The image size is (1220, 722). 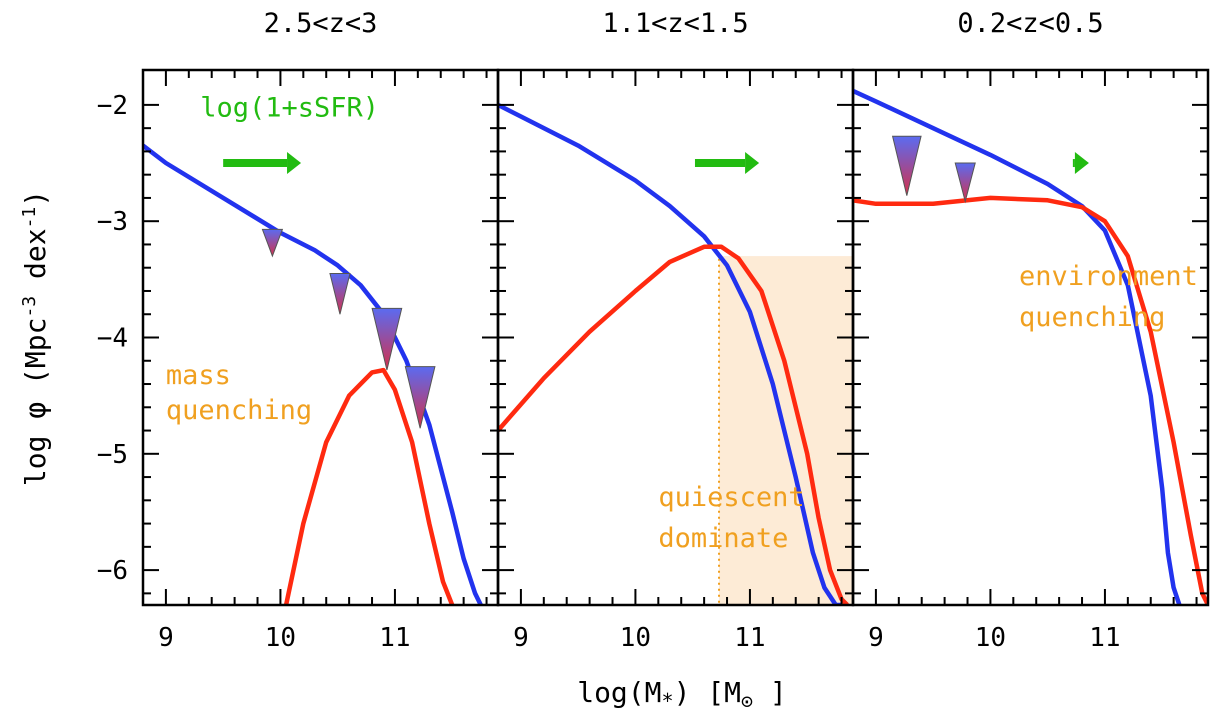 What do you see at coordinates (112, 222) in the screenshot?
I see `y-tick-label: −3` at bounding box center [112, 222].